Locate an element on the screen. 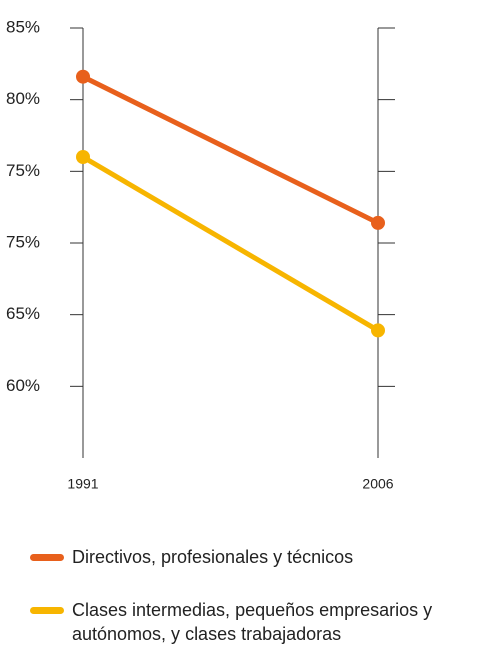 The height and width of the screenshot is (655, 488). y-tick-label: 60% is located at coordinates (23, 385).